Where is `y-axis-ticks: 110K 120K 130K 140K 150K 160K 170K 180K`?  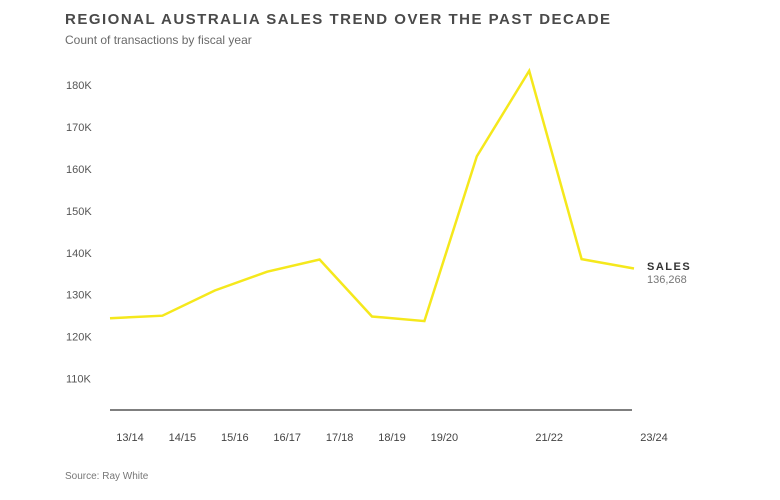
y-axis-ticks: 110K 120K 130K 140K 150K 160K 170K 180K is located at coordinates (79, 232).